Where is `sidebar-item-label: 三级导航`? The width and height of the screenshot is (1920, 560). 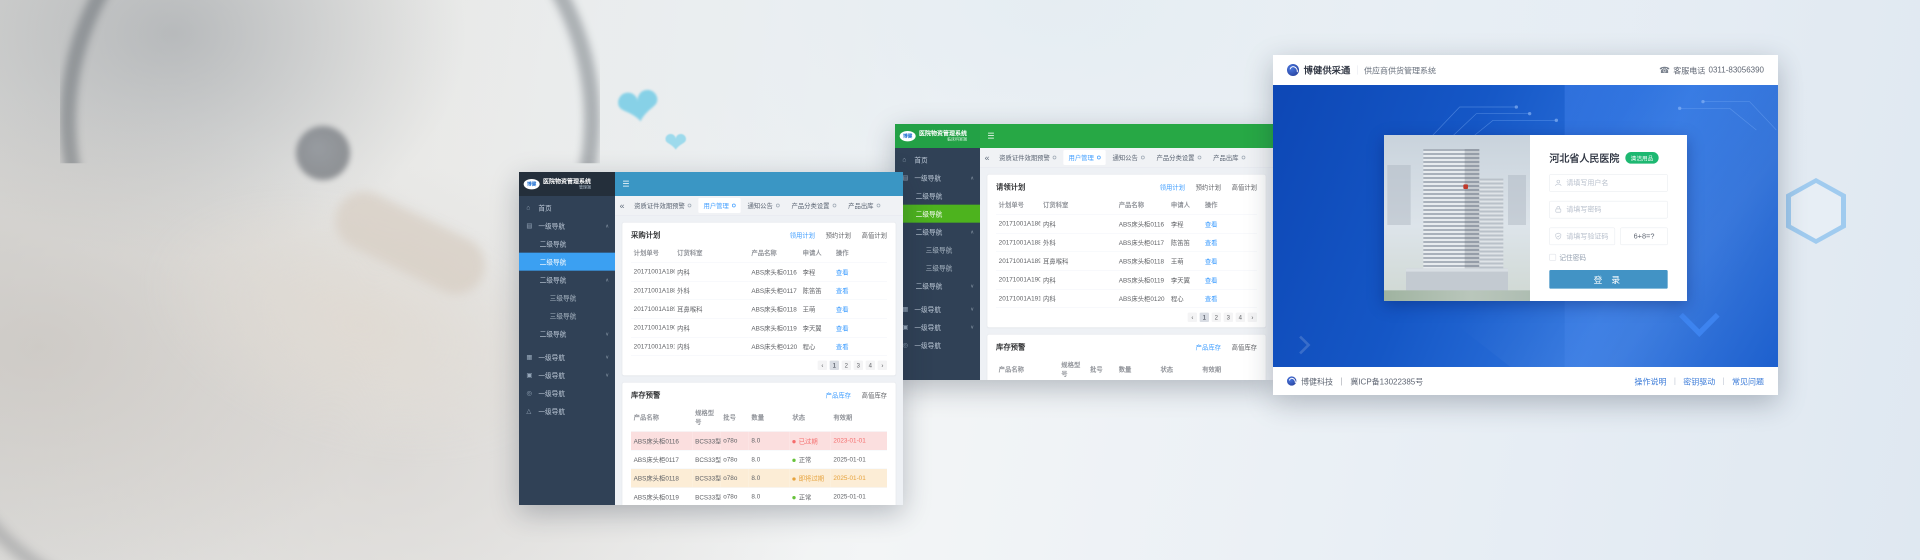 sidebar-item-label: 三级导航 is located at coordinates (939, 268).